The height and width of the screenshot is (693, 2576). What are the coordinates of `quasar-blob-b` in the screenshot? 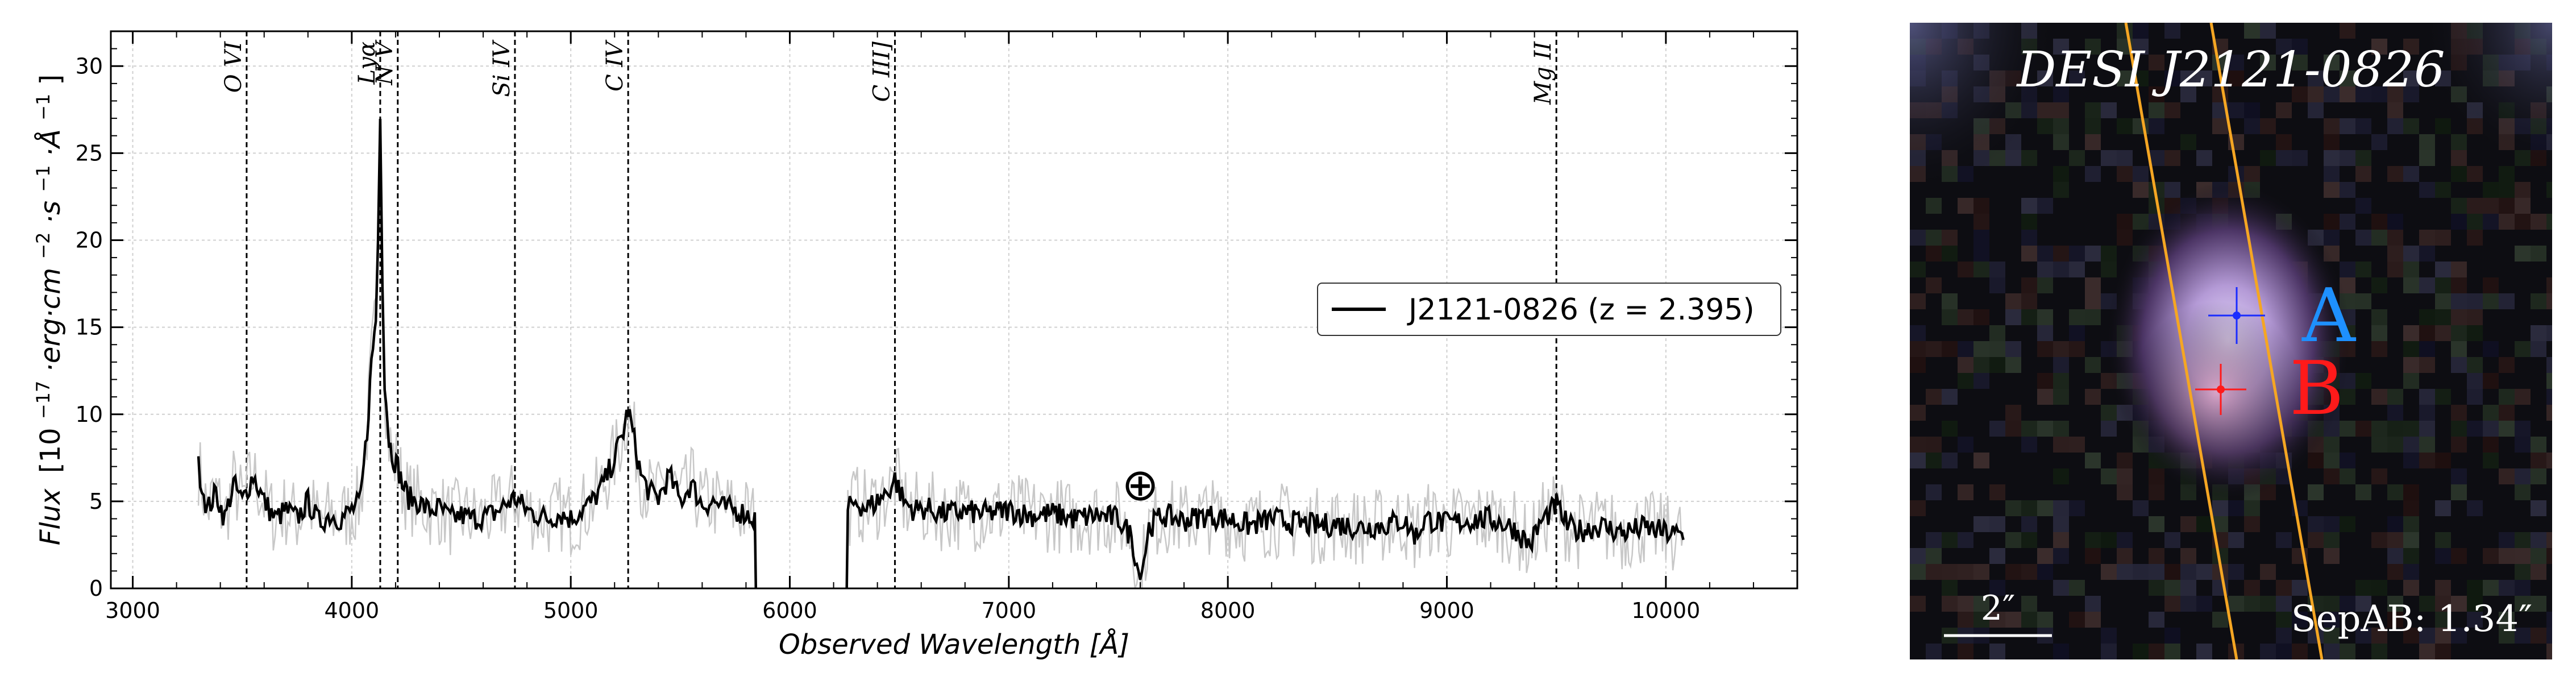 It's located at (2217, 392).